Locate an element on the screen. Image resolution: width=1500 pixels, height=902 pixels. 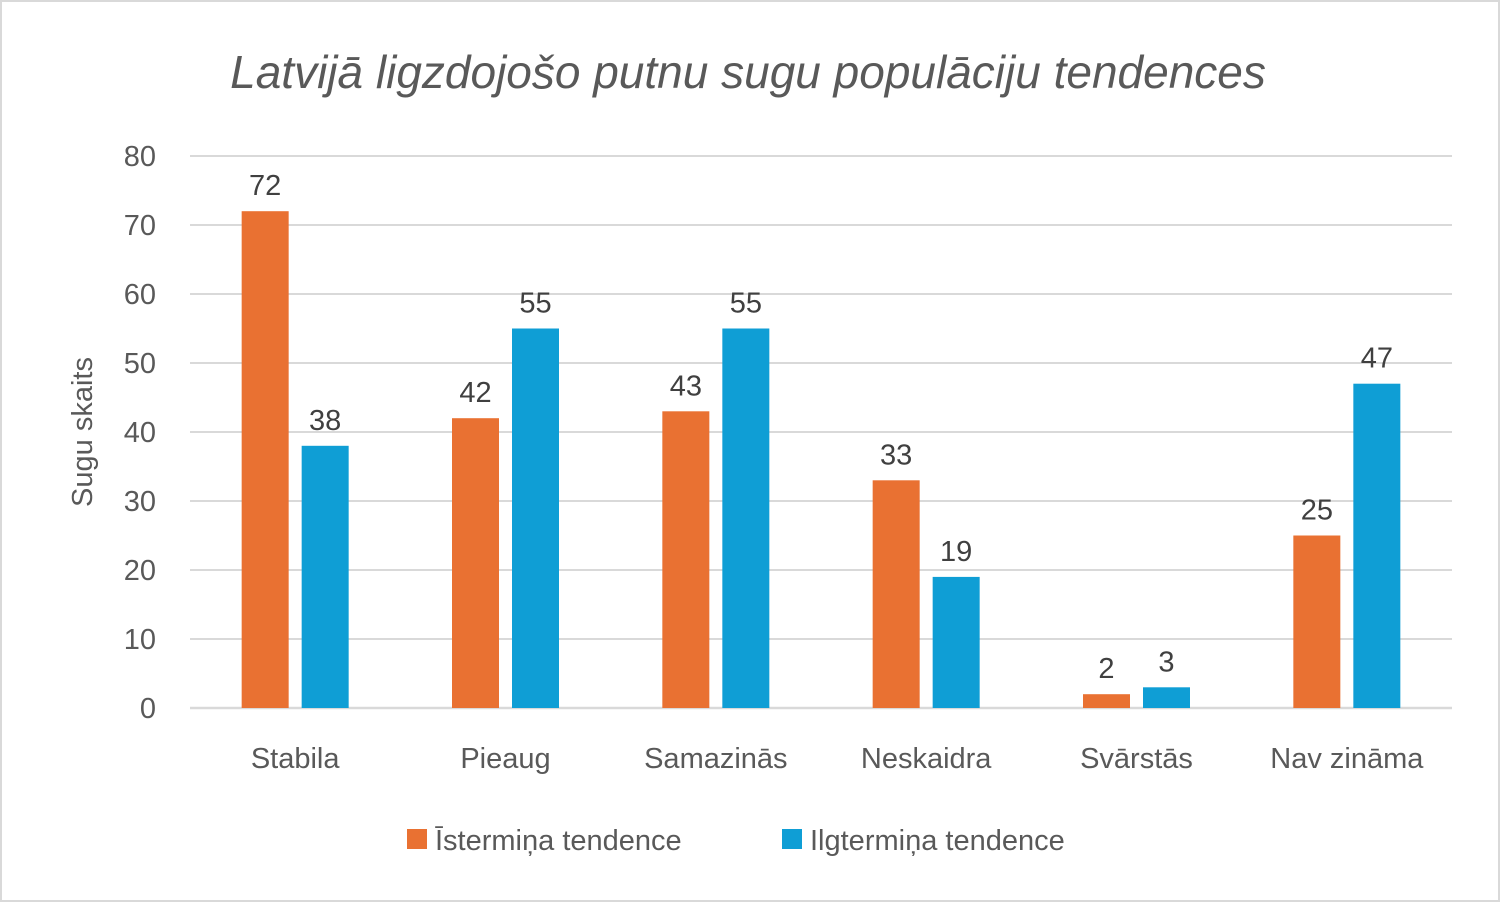
data-label: 2 is located at coordinates (1106, 669).